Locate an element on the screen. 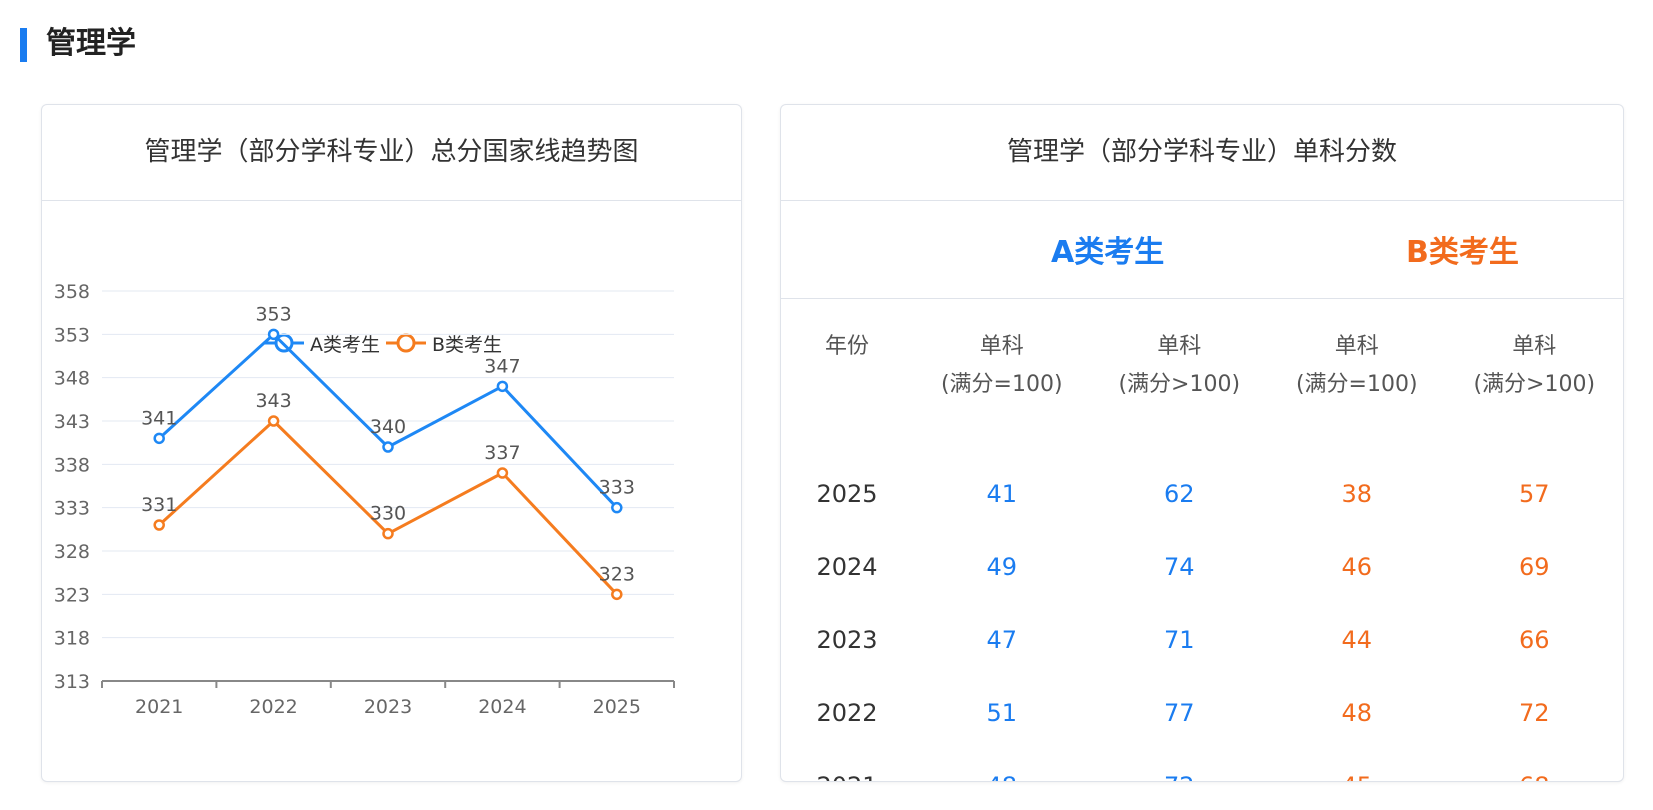  x-tick-label: 2021 is located at coordinates (159, 707).